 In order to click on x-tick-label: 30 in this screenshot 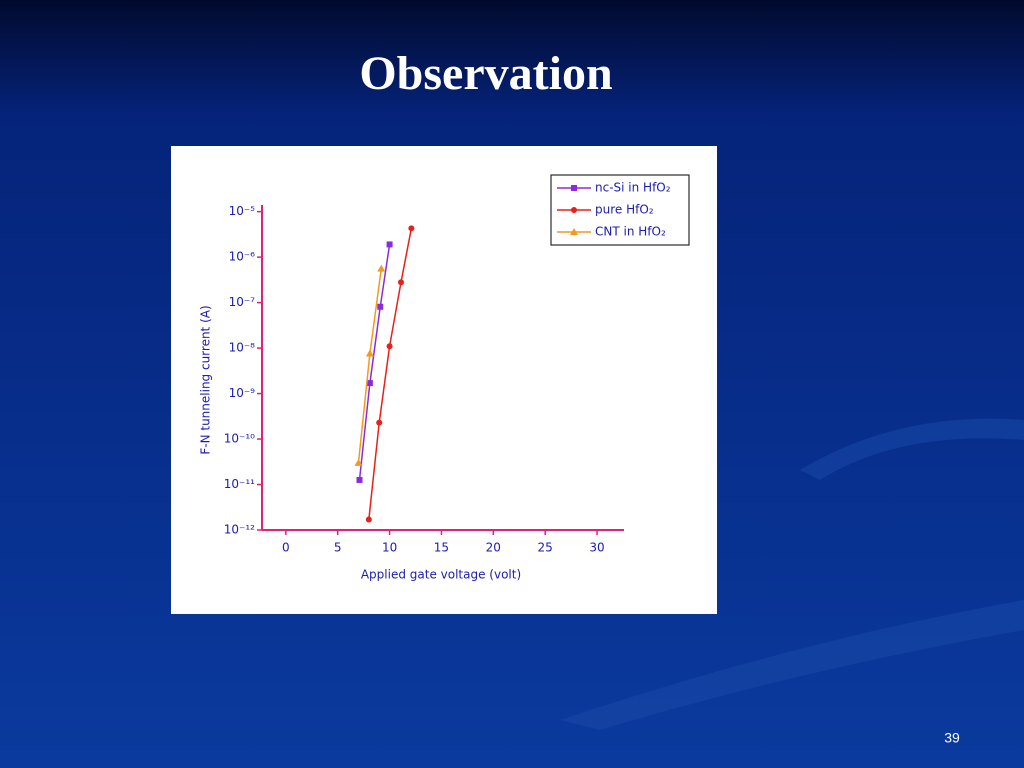, I will do `click(596, 548)`.